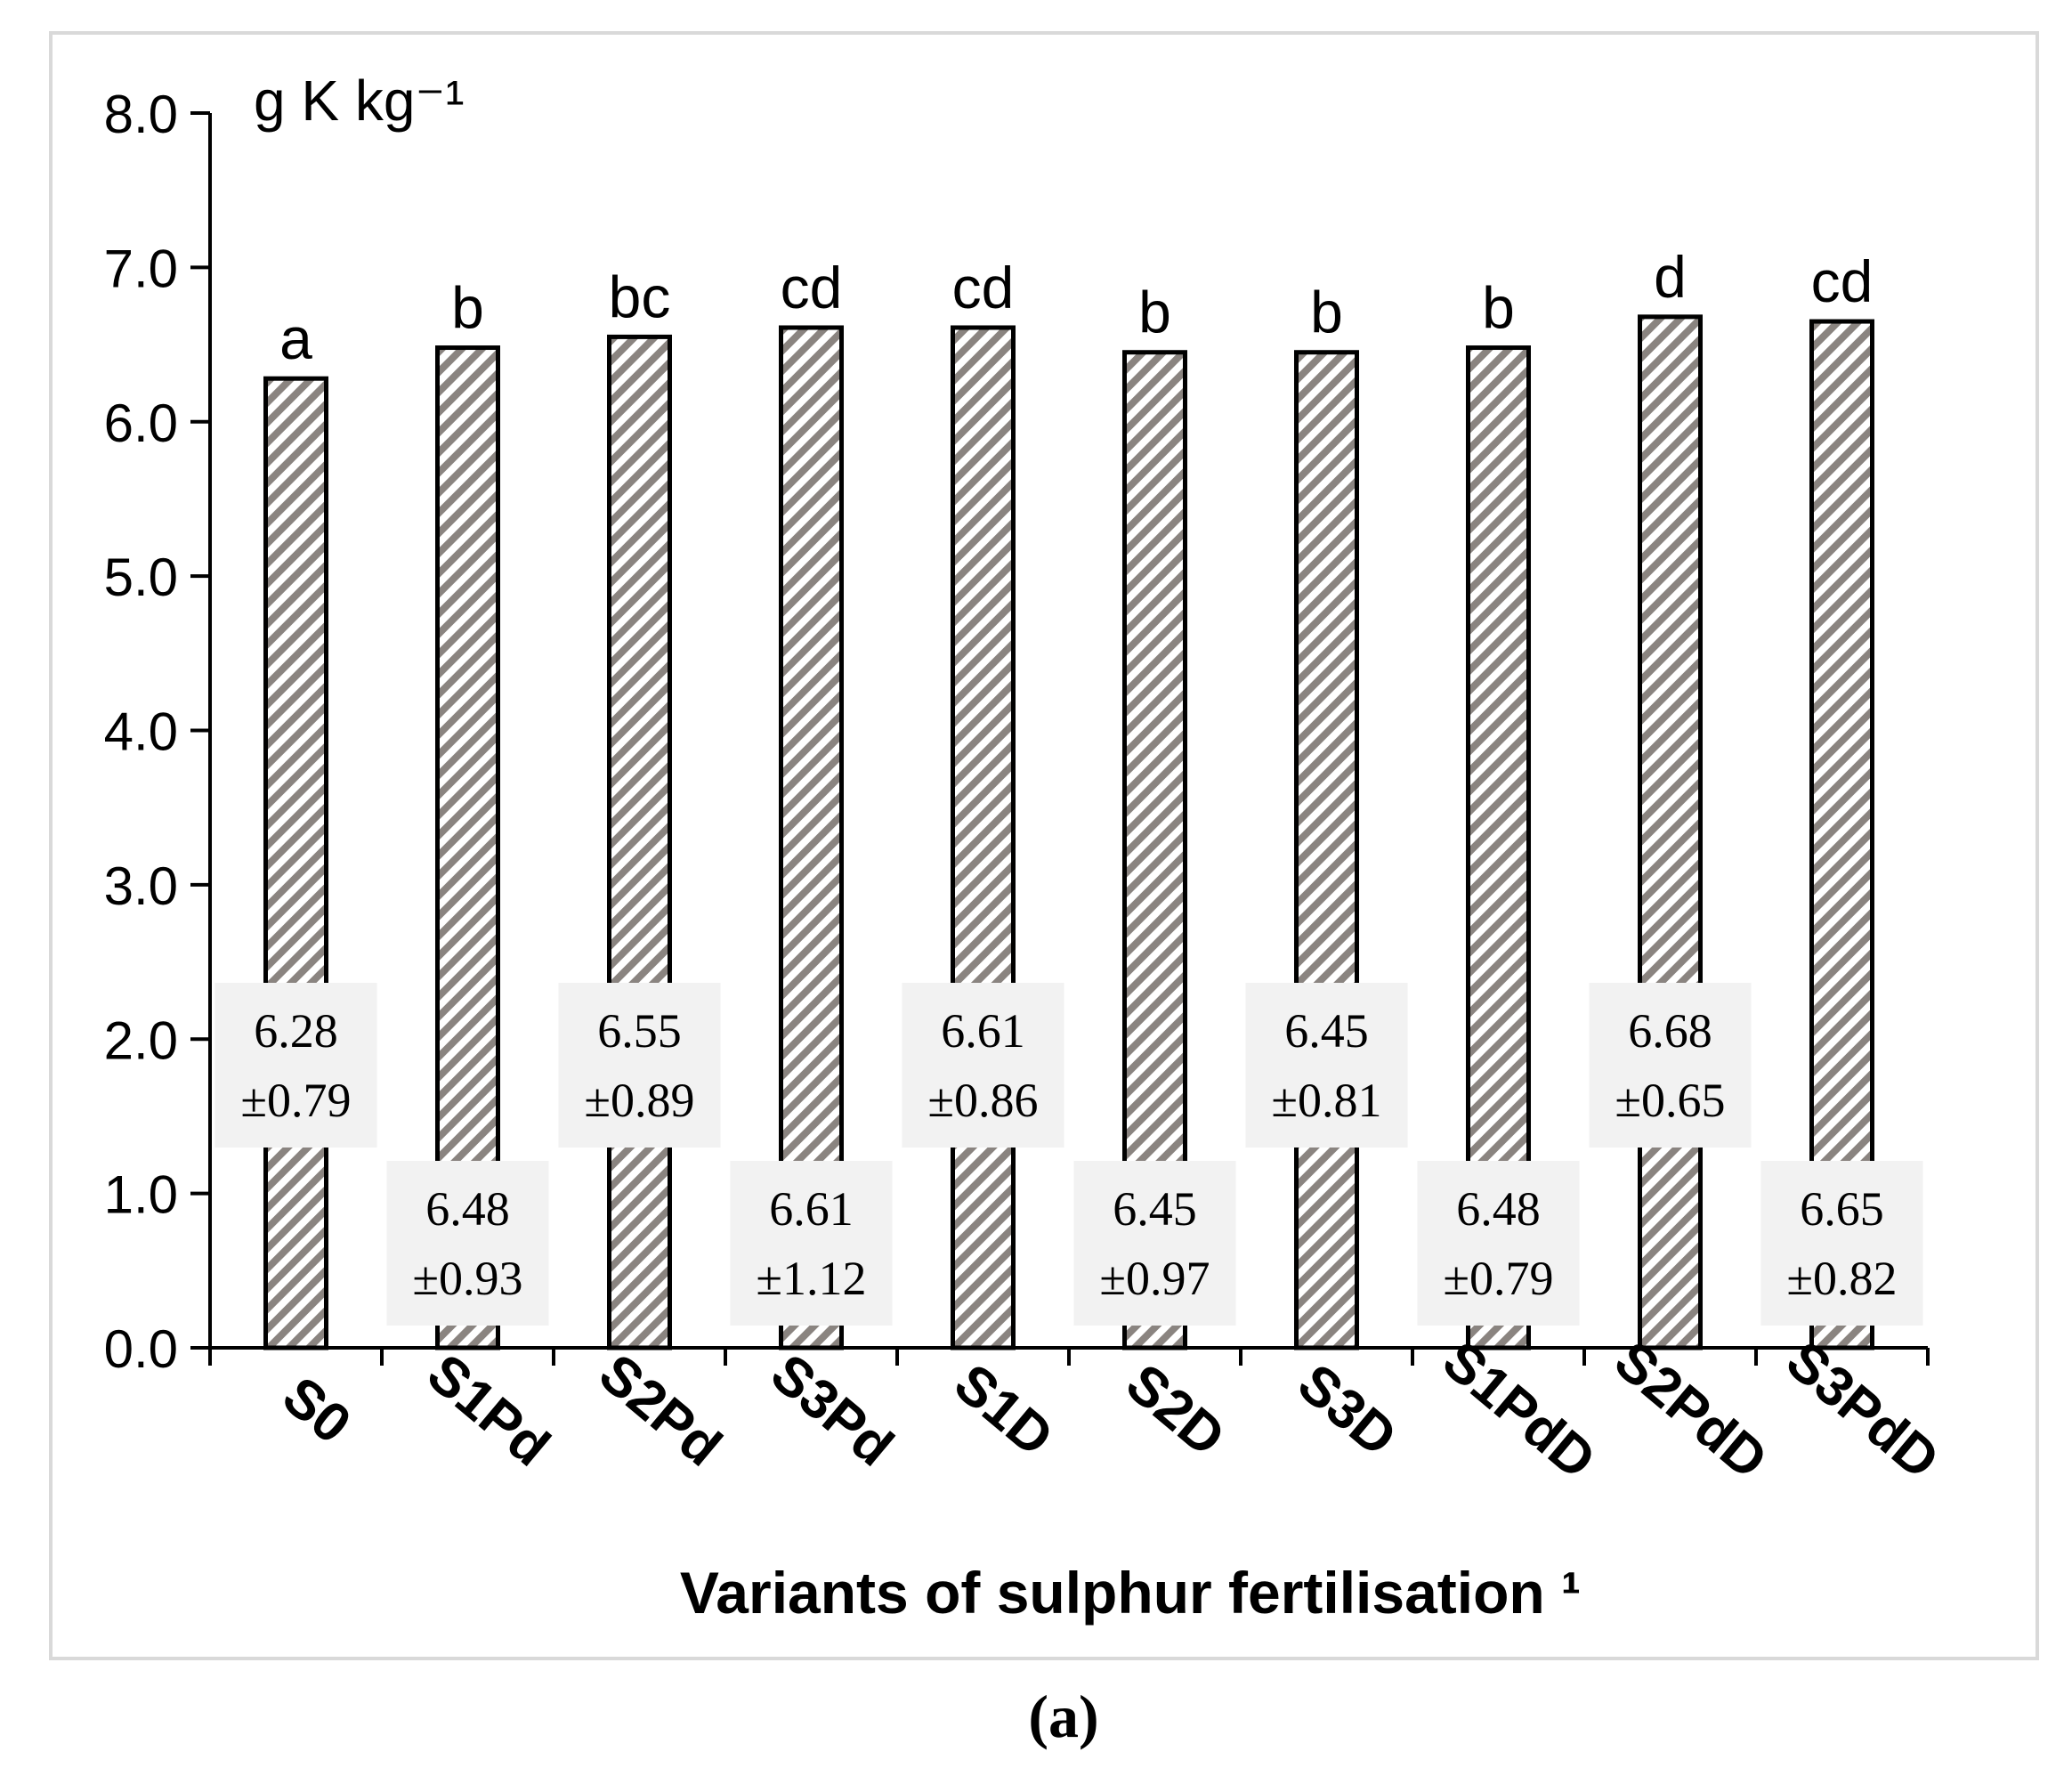 This screenshot has width=2072, height=1768. Describe the element at coordinates (639, 842) in the screenshot. I see `bar-S2Pd` at that location.